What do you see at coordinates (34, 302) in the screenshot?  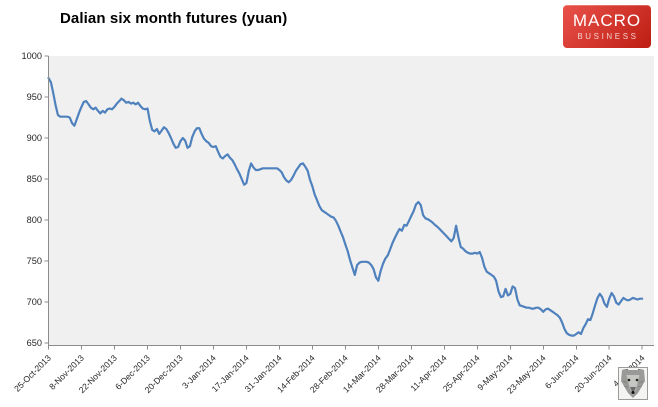 I see `y-tick-label: 700` at bounding box center [34, 302].